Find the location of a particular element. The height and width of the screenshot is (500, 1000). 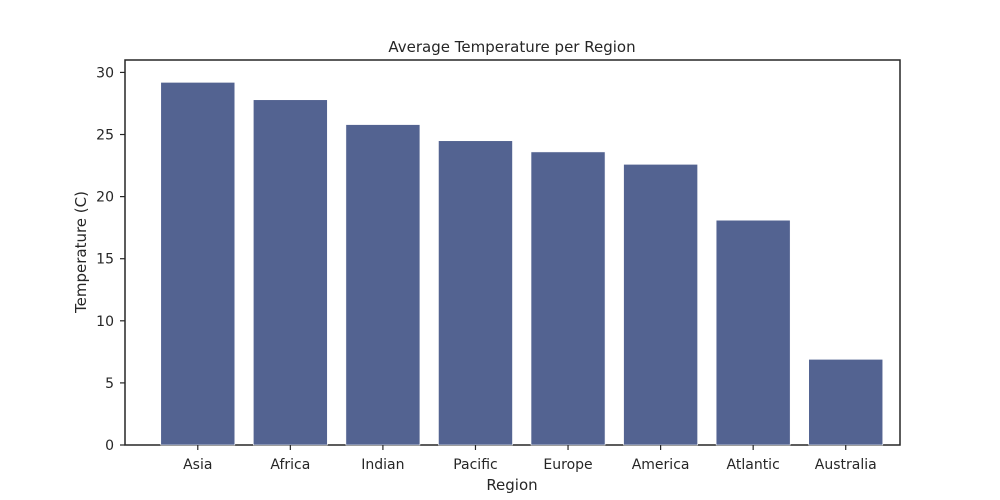

x-tick-label: Pacific is located at coordinates (475, 465).